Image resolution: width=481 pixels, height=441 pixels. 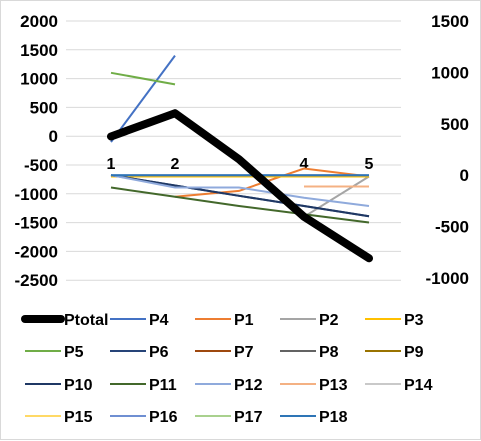 I want to click on legend-label-p18: P18, so click(x=333, y=417).